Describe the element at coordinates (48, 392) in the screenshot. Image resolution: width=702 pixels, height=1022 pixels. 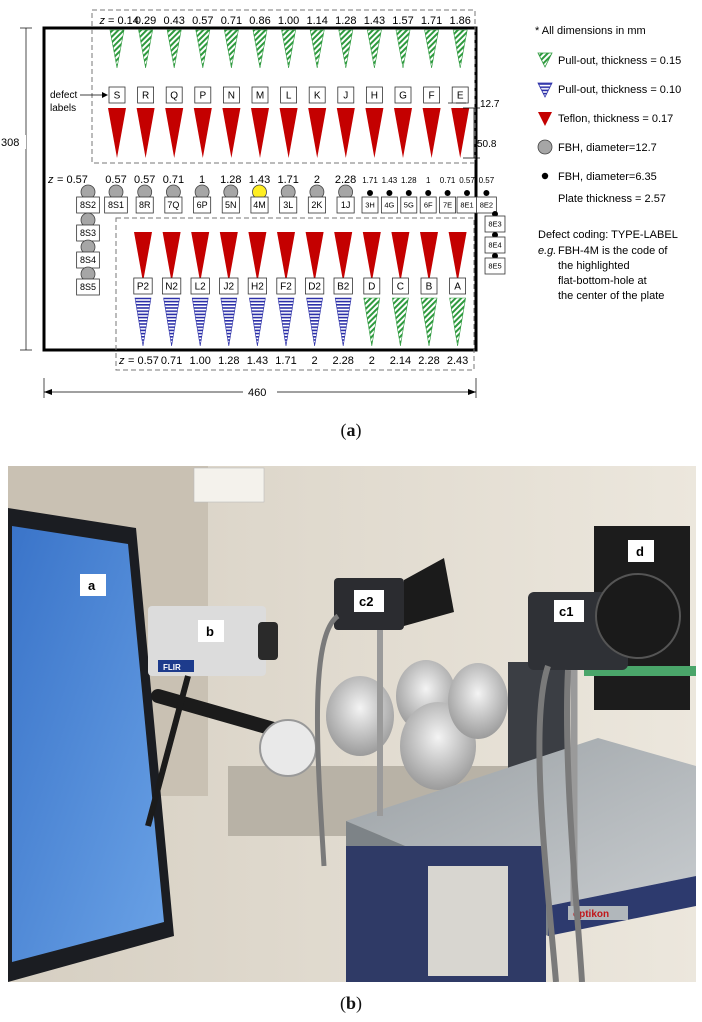
I see `dim-460-arrow-left` at that location.